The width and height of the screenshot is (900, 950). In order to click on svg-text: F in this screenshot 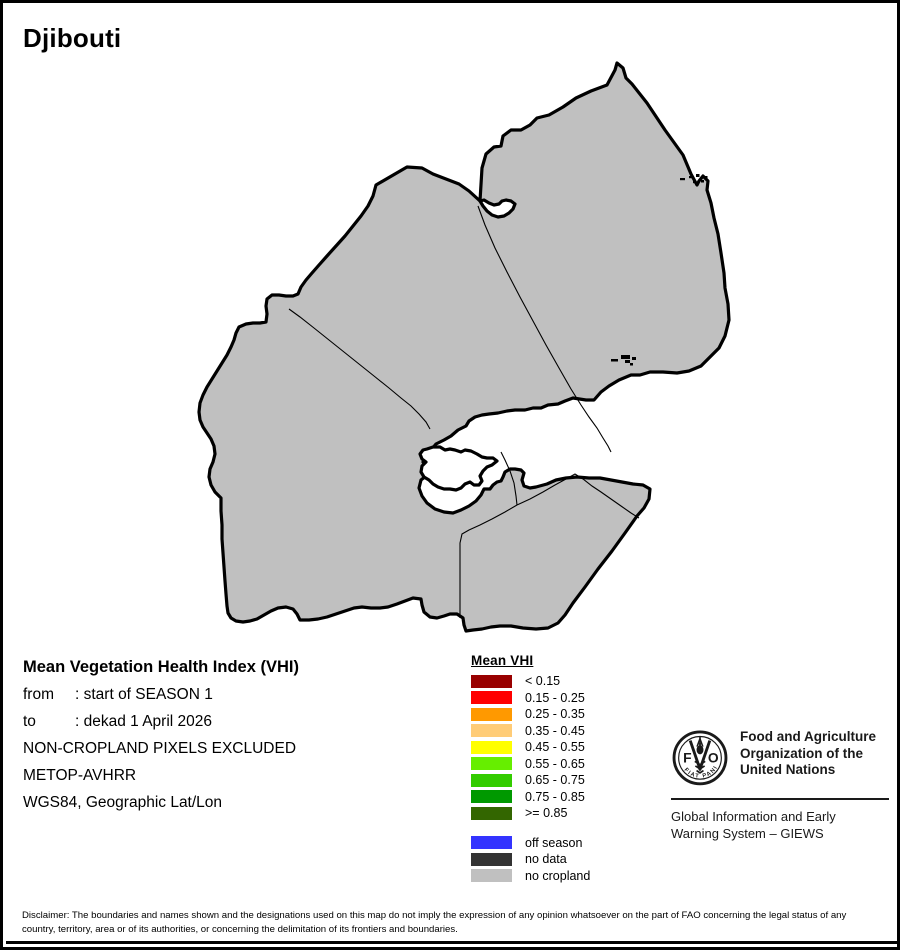, I will do `click(687, 757)`.